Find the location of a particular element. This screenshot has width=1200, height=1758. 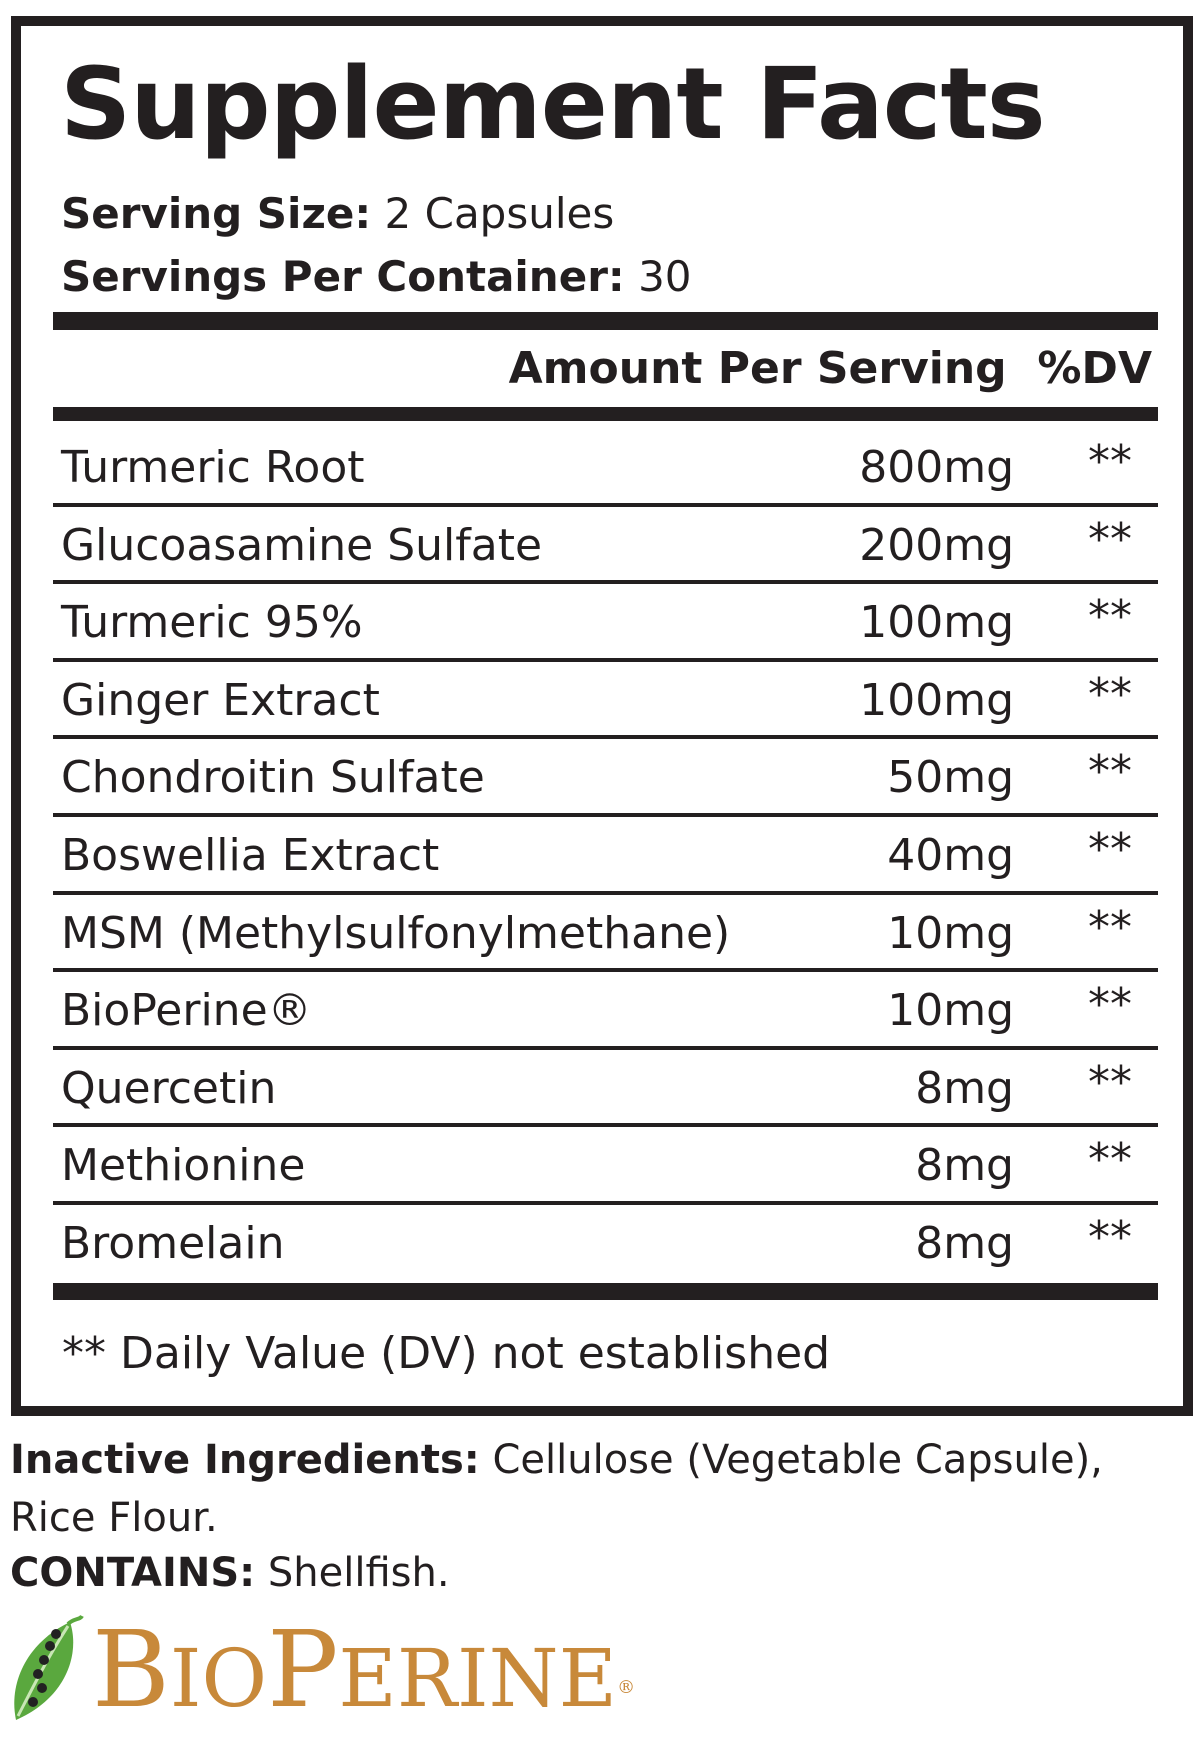

ingredient-name: Turmeric Root is located at coordinates (213, 467).